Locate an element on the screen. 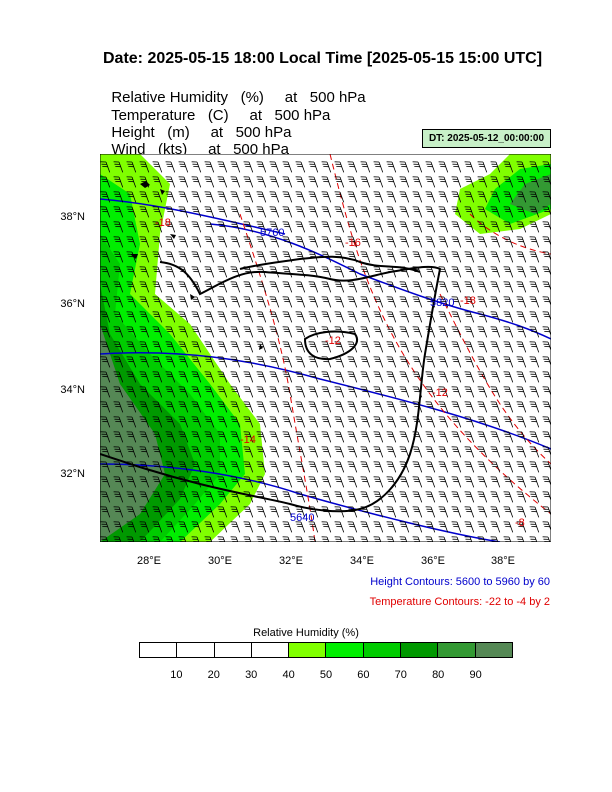 The height and width of the screenshot is (792, 612). lat-label-34: 34°N is located at coordinates (72, 390).